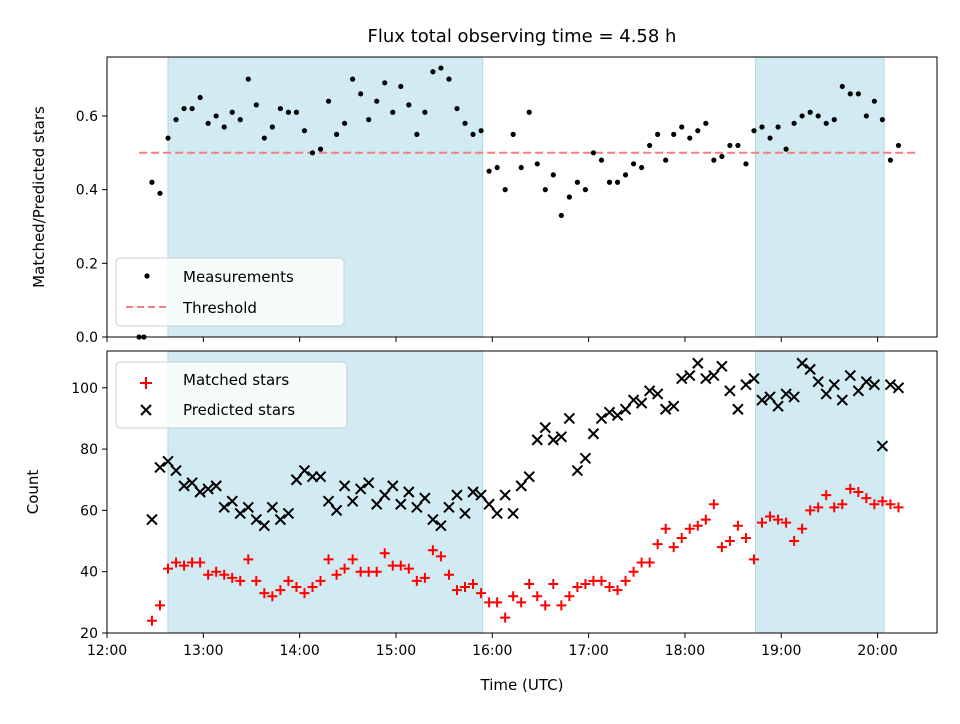 This screenshot has width=960, height=724. I want to click on top-y-tick-label: 0.6, so click(87, 117).